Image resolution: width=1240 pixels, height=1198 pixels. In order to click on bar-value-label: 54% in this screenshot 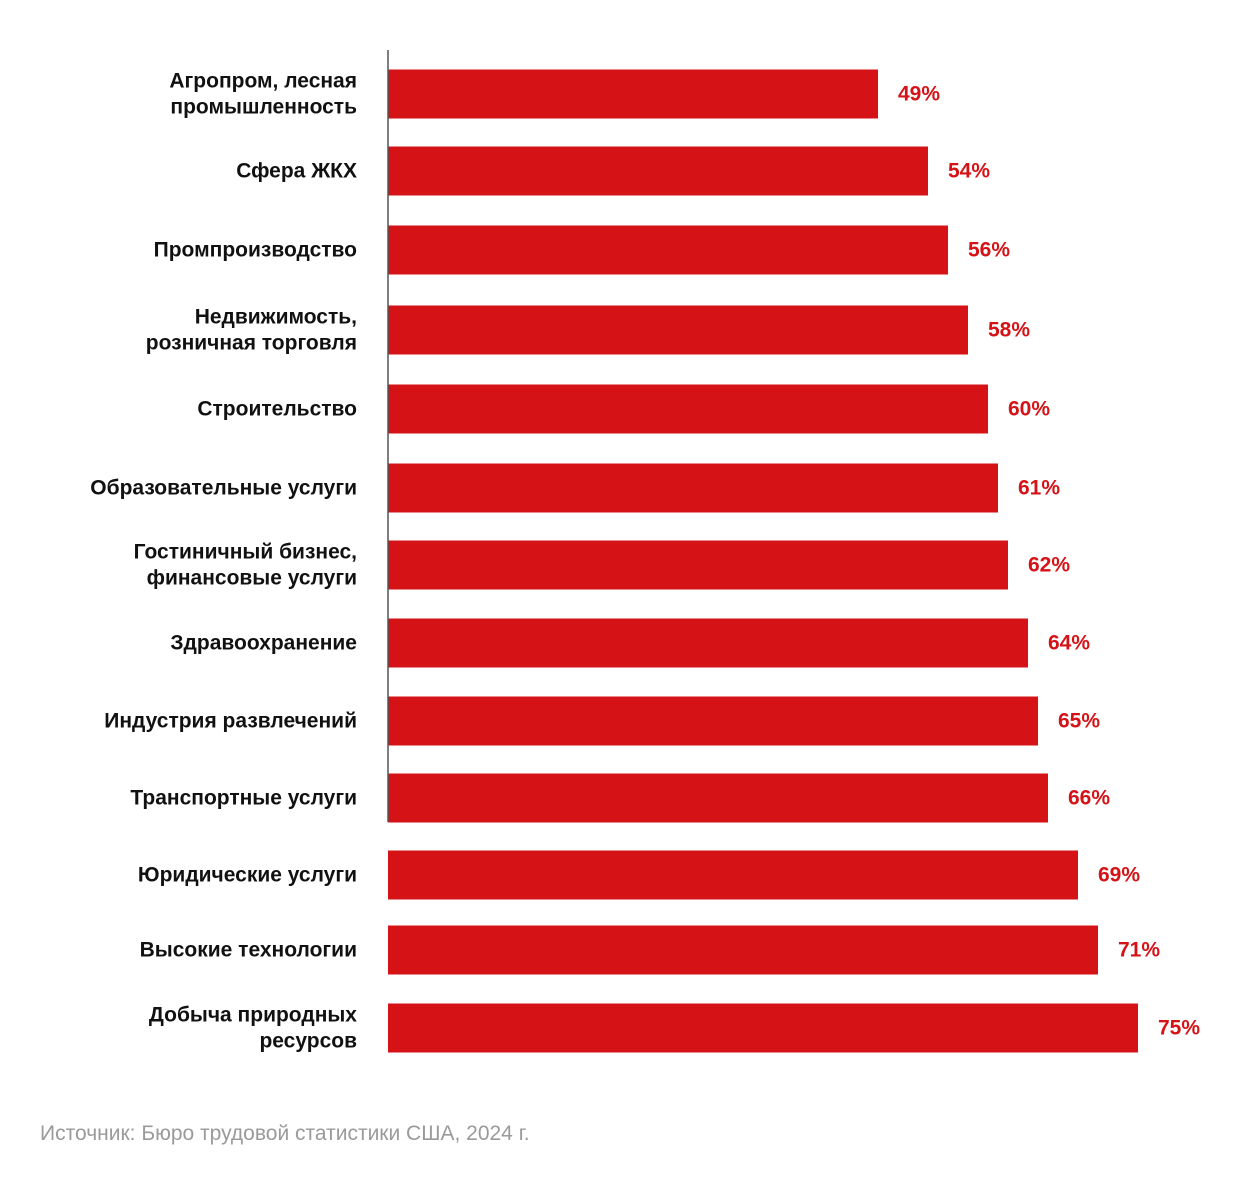, I will do `click(969, 171)`.